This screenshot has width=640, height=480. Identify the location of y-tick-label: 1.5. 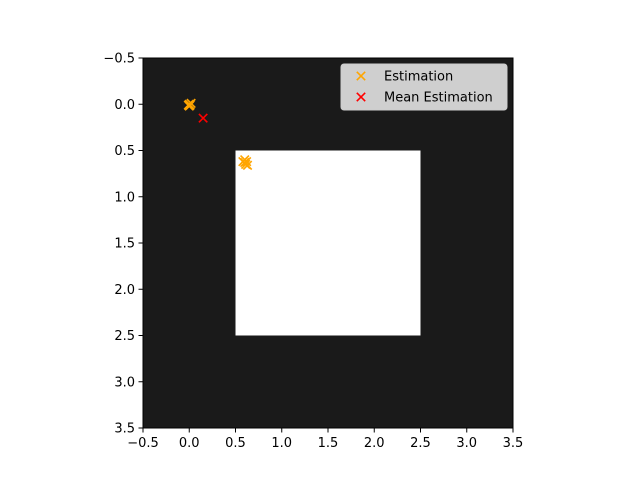
(124, 244).